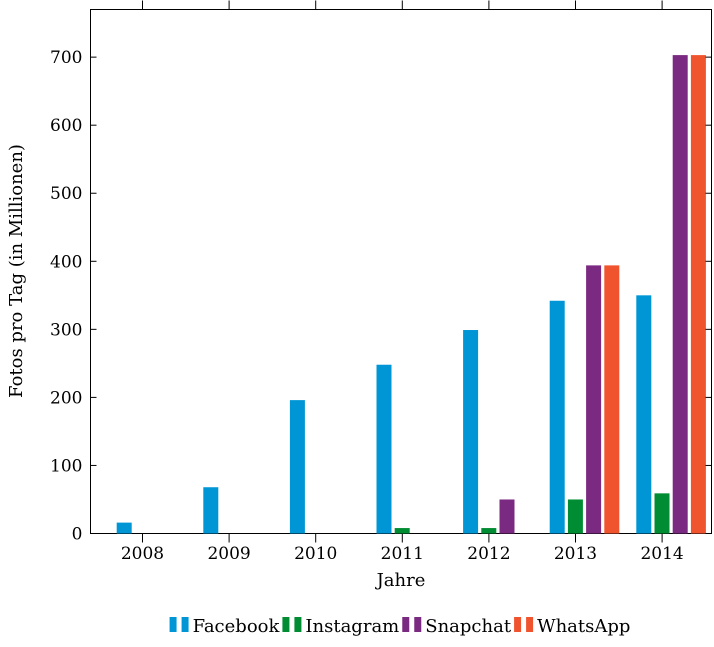 The image size is (714, 647). Describe the element at coordinates (315, 554) in the screenshot. I see `x-tick-label: 2010` at that location.